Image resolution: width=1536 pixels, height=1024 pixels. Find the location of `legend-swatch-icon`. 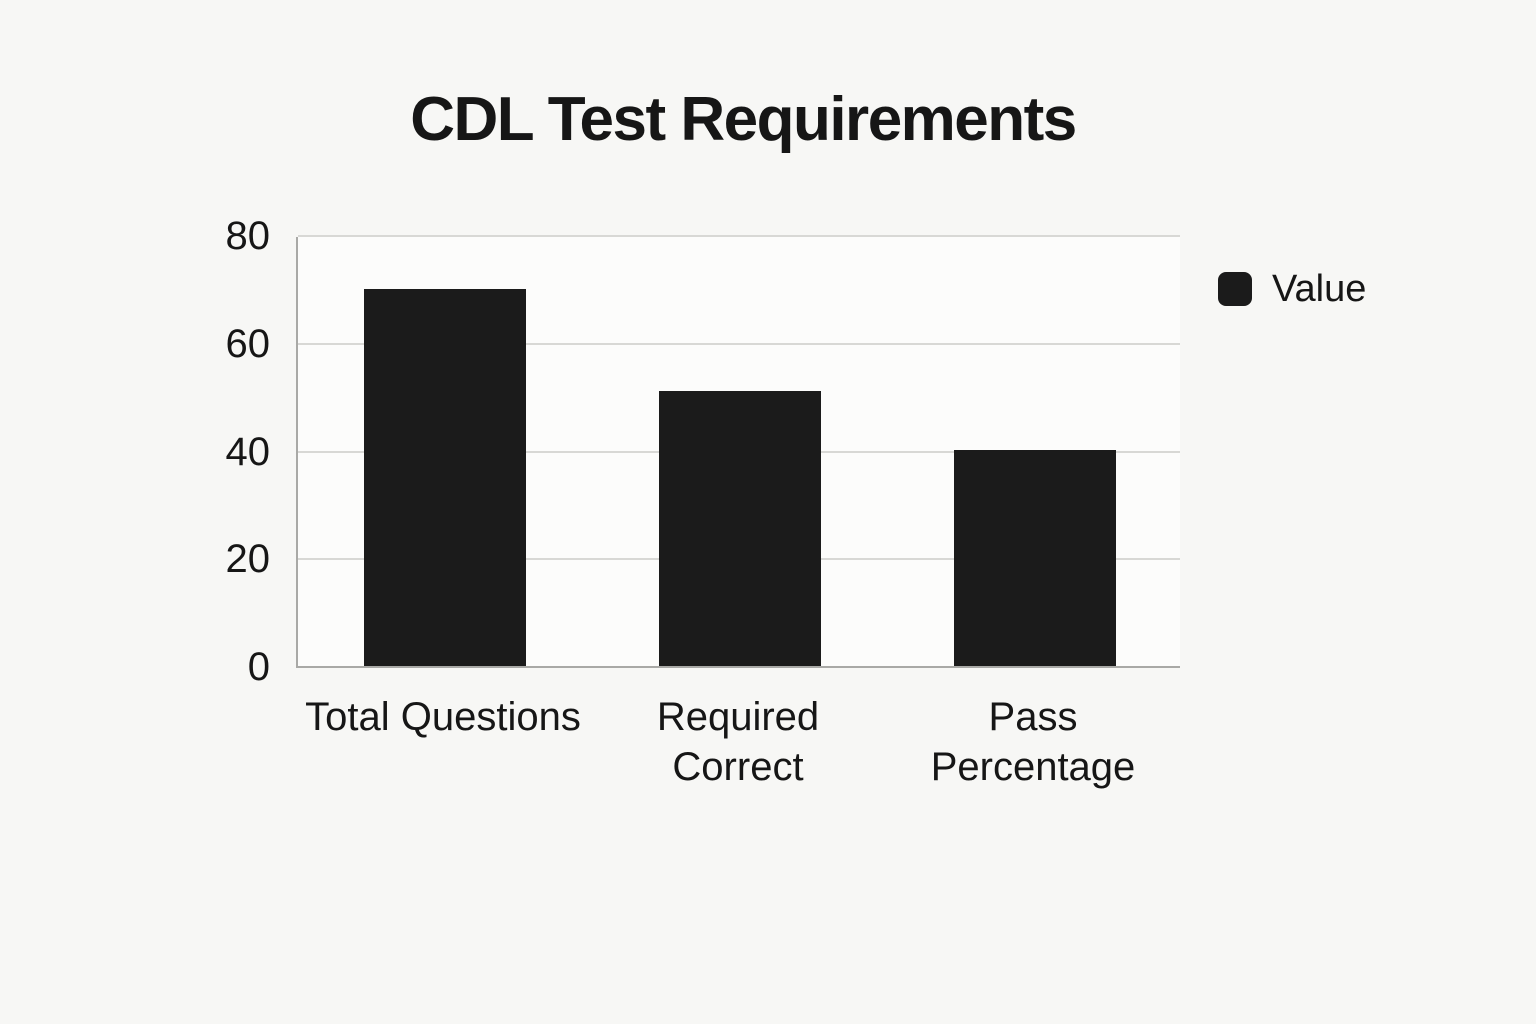

legend-swatch-icon is located at coordinates (1235, 289).